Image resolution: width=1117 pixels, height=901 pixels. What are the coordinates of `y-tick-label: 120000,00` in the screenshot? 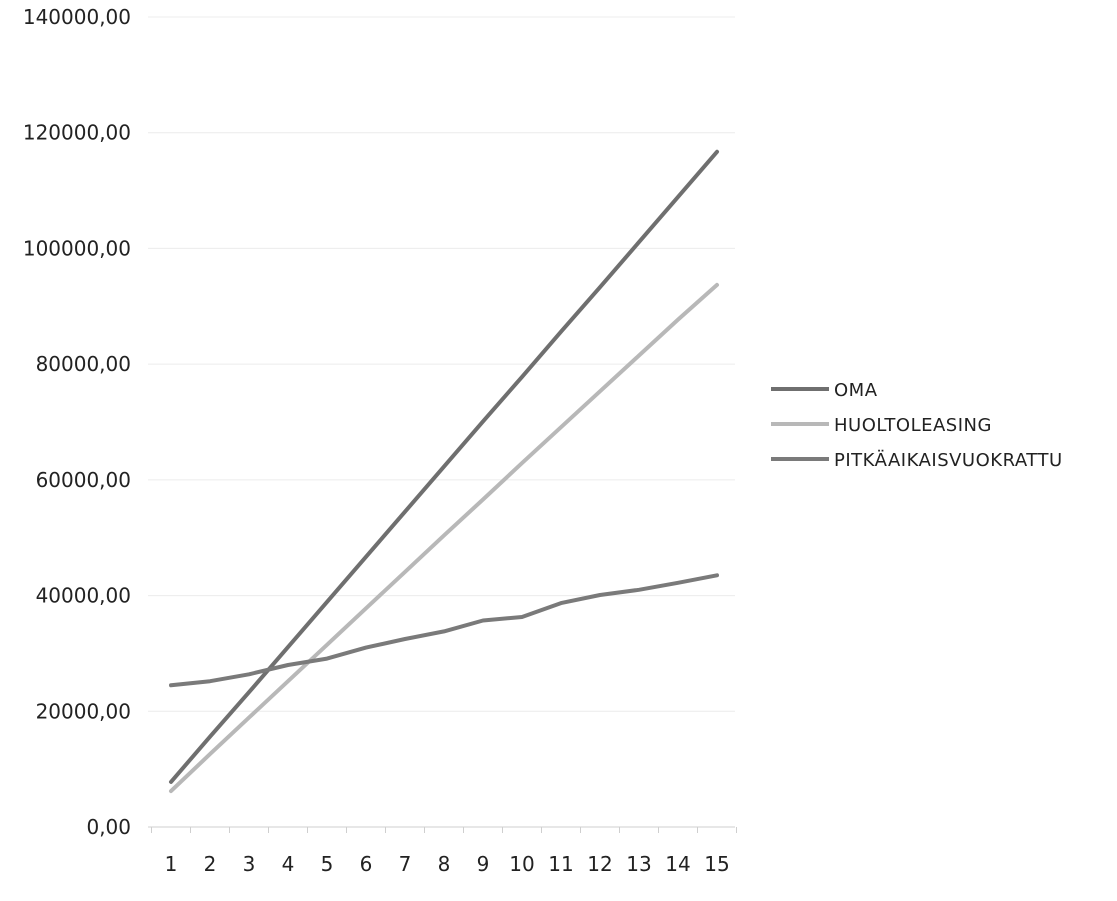 It's located at (77, 133).